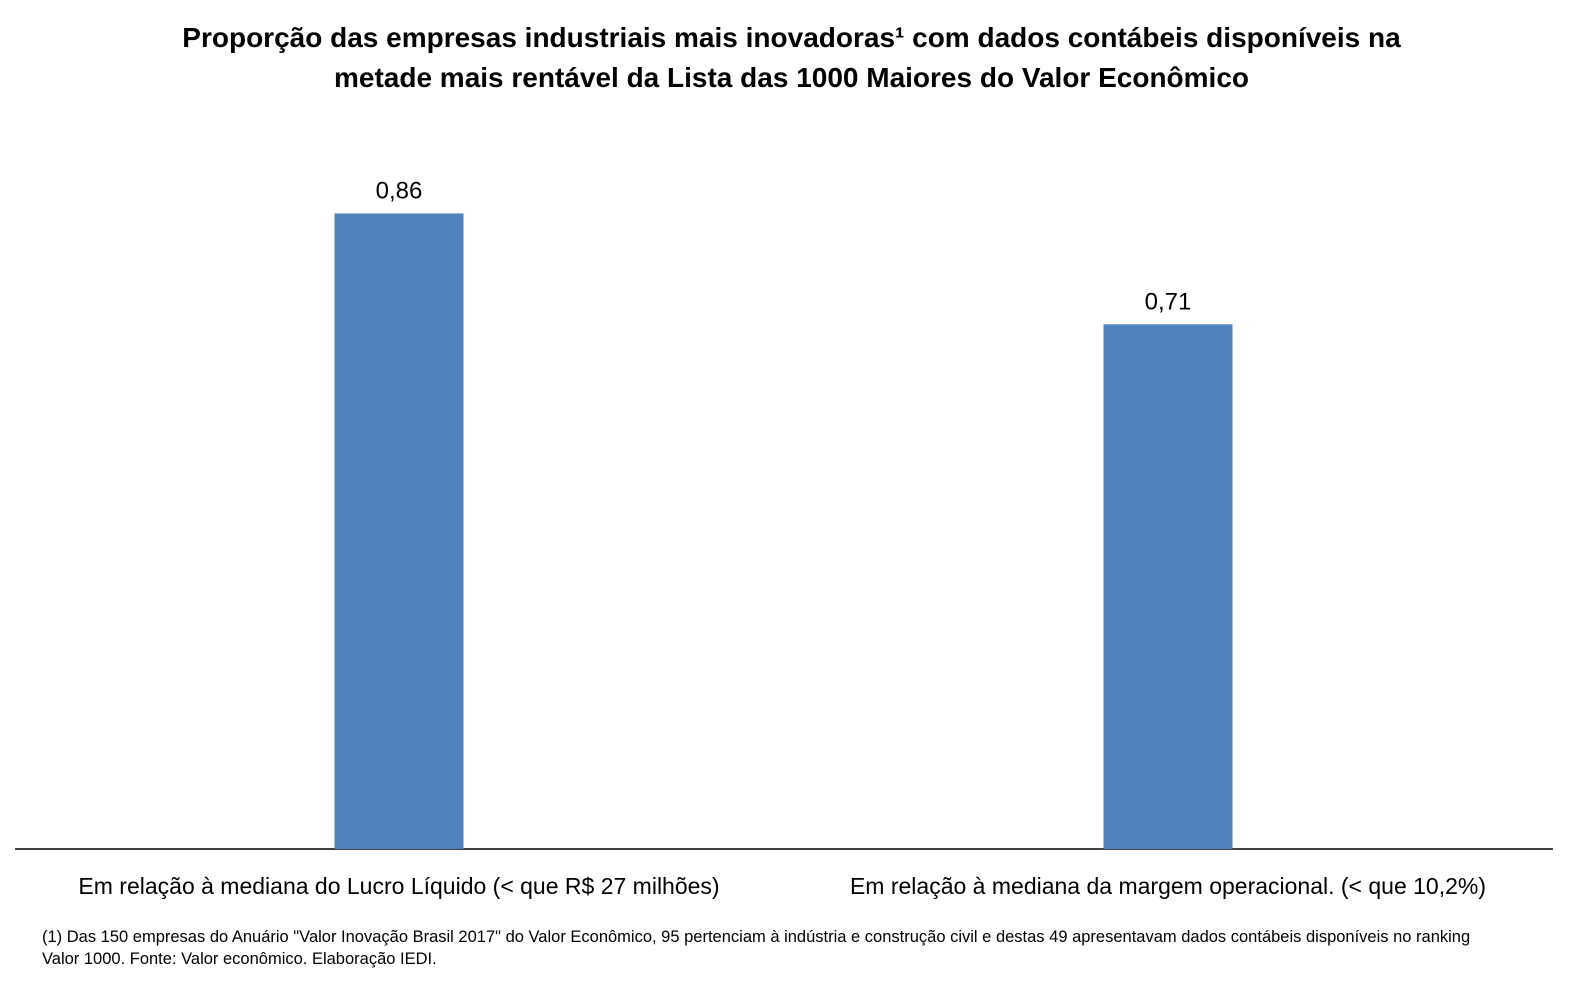 The height and width of the screenshot is (986, 1583). I want to click on data-label-1: 0,86, so click(399, 190).